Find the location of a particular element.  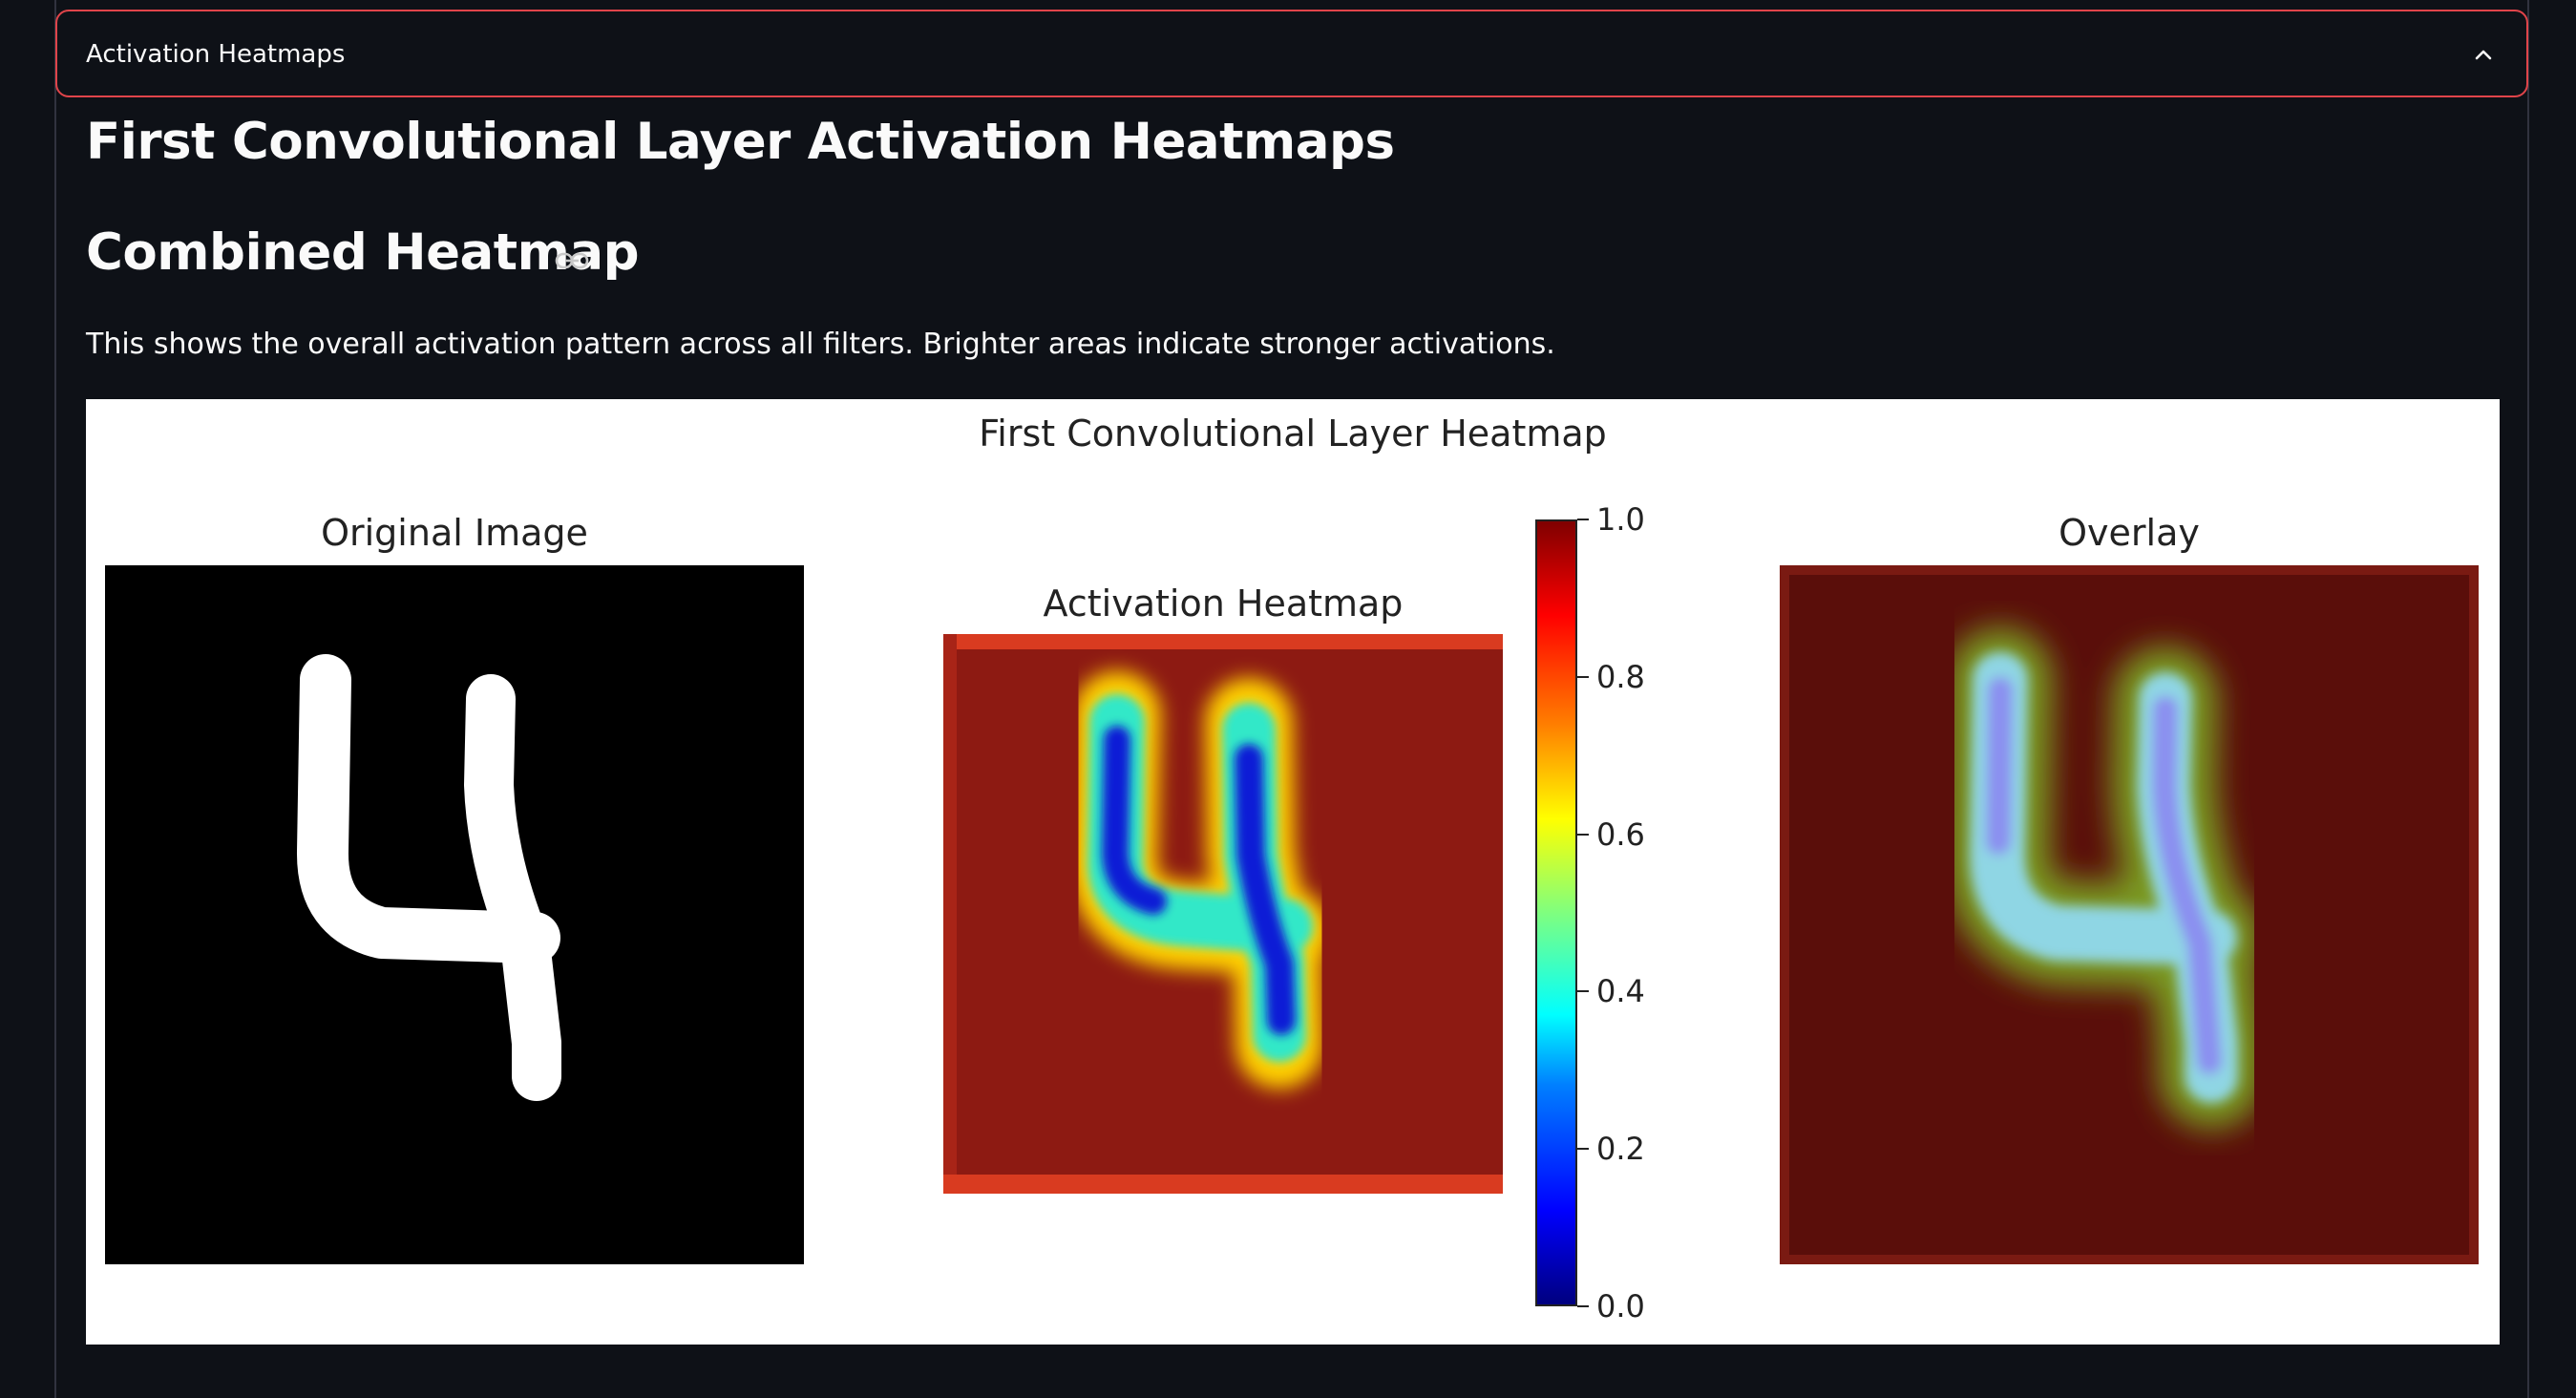

overlay-visual is located at coordinates (2129, 914).